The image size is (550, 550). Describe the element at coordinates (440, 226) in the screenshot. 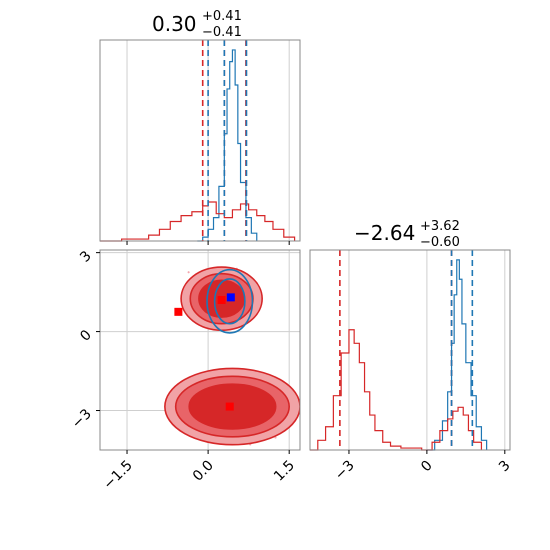

I see `marginal-y-title-plus: +3.62` at that location.